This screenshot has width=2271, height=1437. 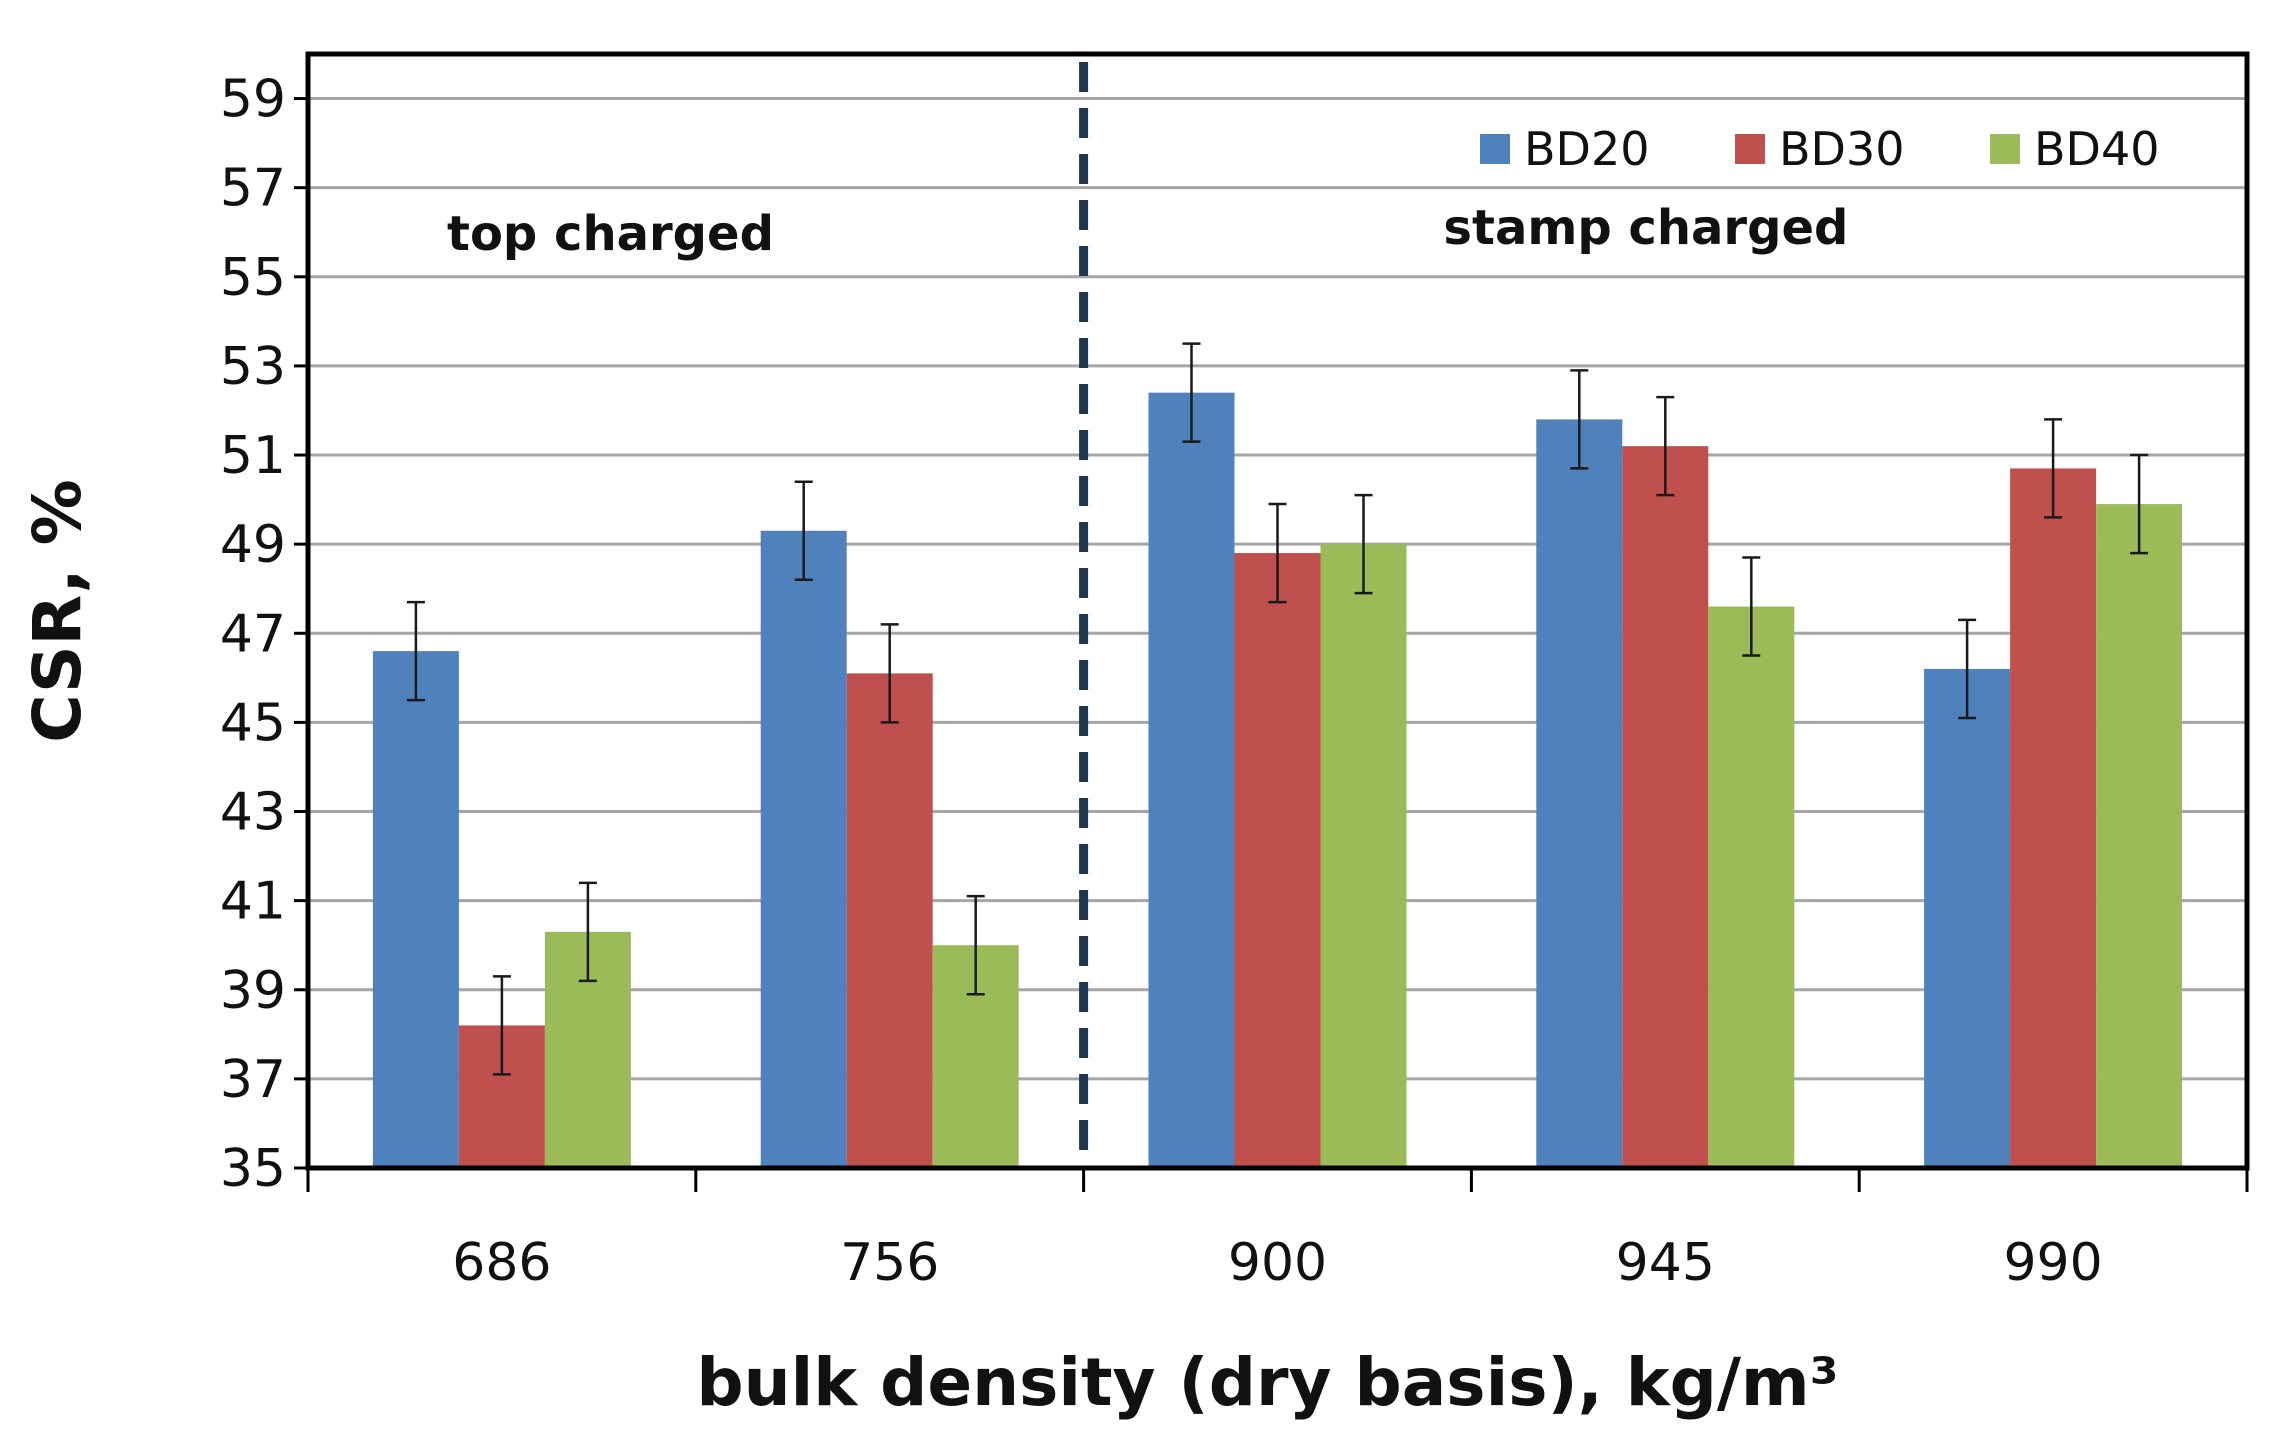 I want to click on annotation-top-charged: top charged, so click(x=610, y=234).